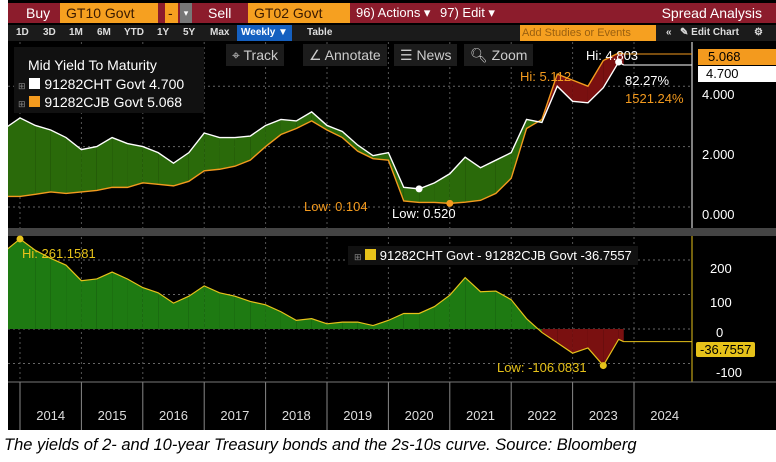 This screenshot has width=776, height=462. I want to click on last-price-tag-2y: 5.068, so click(737, 57).